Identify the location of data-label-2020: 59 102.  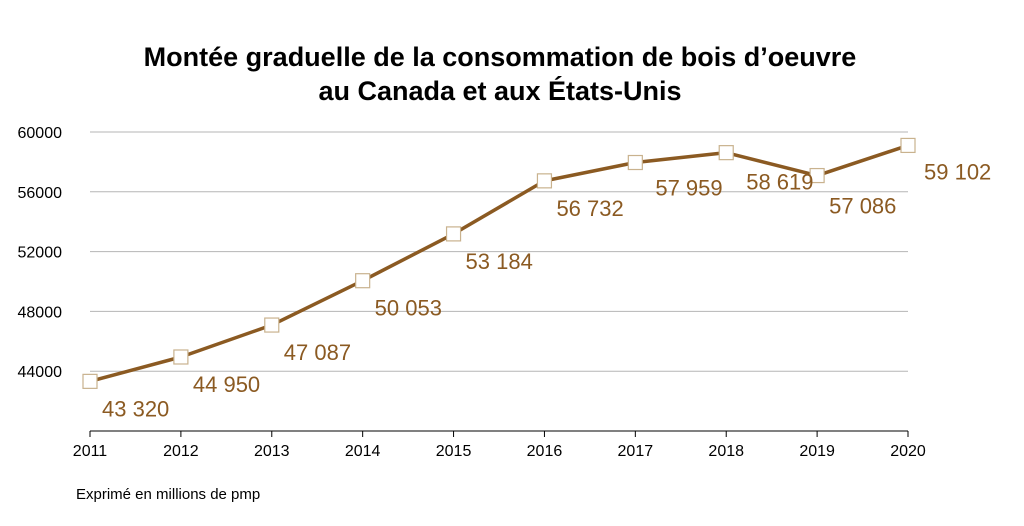
(957, 171).